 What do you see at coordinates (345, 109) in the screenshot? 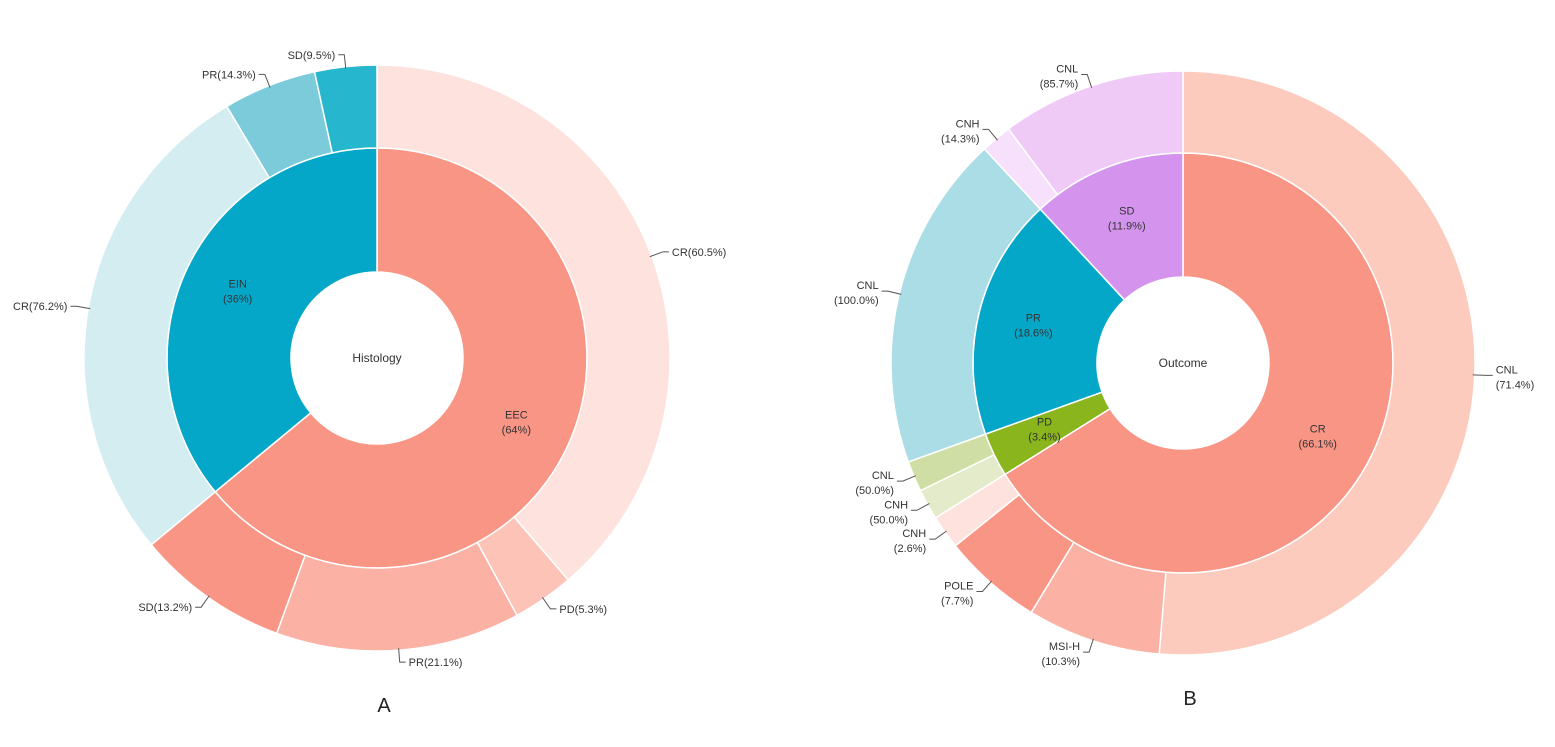
I see `chart-a-ein-sd-outer-slice` at bounding box center [345, 109].